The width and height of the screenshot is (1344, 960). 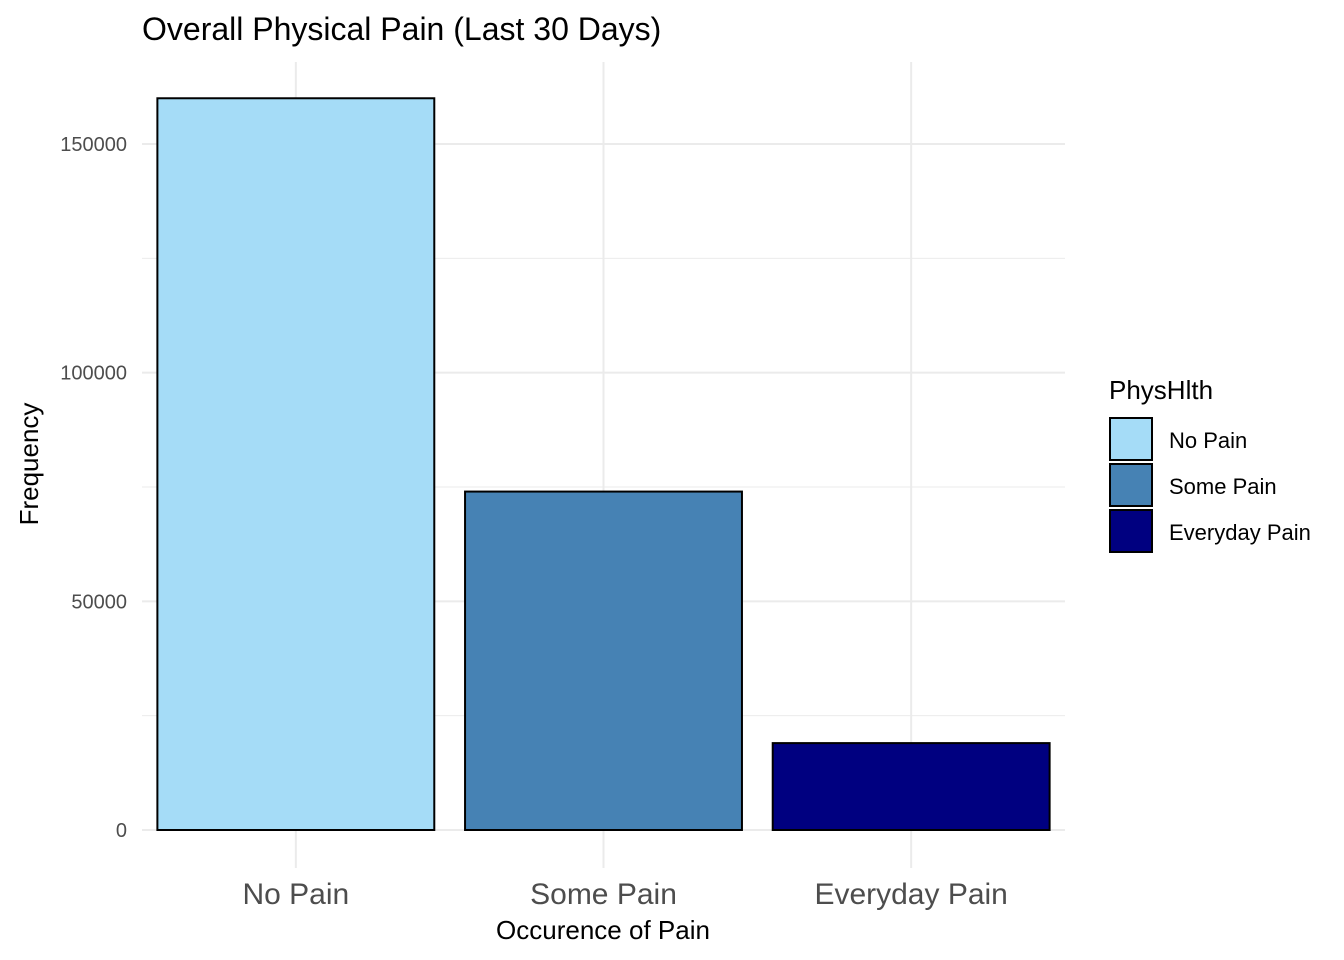 I want to click on bar-some-pain, so click(x=603, y=660).